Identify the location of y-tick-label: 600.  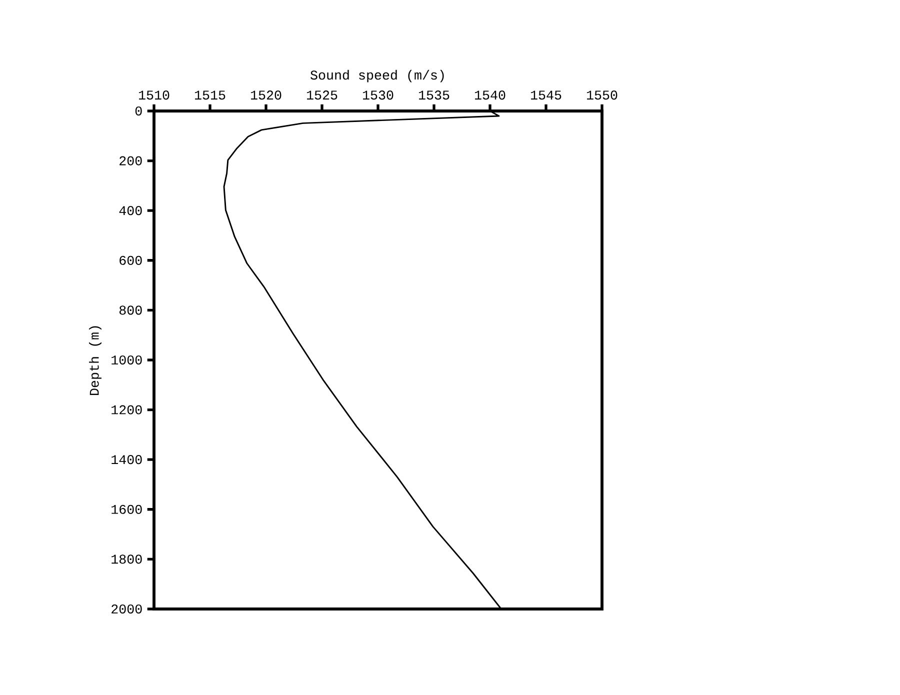
(131, 260).